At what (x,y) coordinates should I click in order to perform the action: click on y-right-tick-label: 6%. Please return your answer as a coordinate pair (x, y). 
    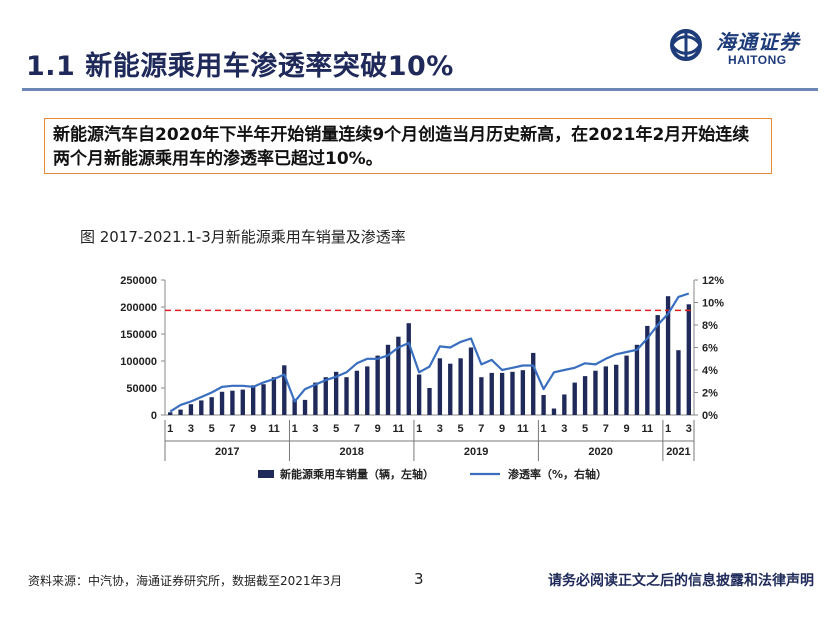
    Looking at the image, I should click on (710, 349).